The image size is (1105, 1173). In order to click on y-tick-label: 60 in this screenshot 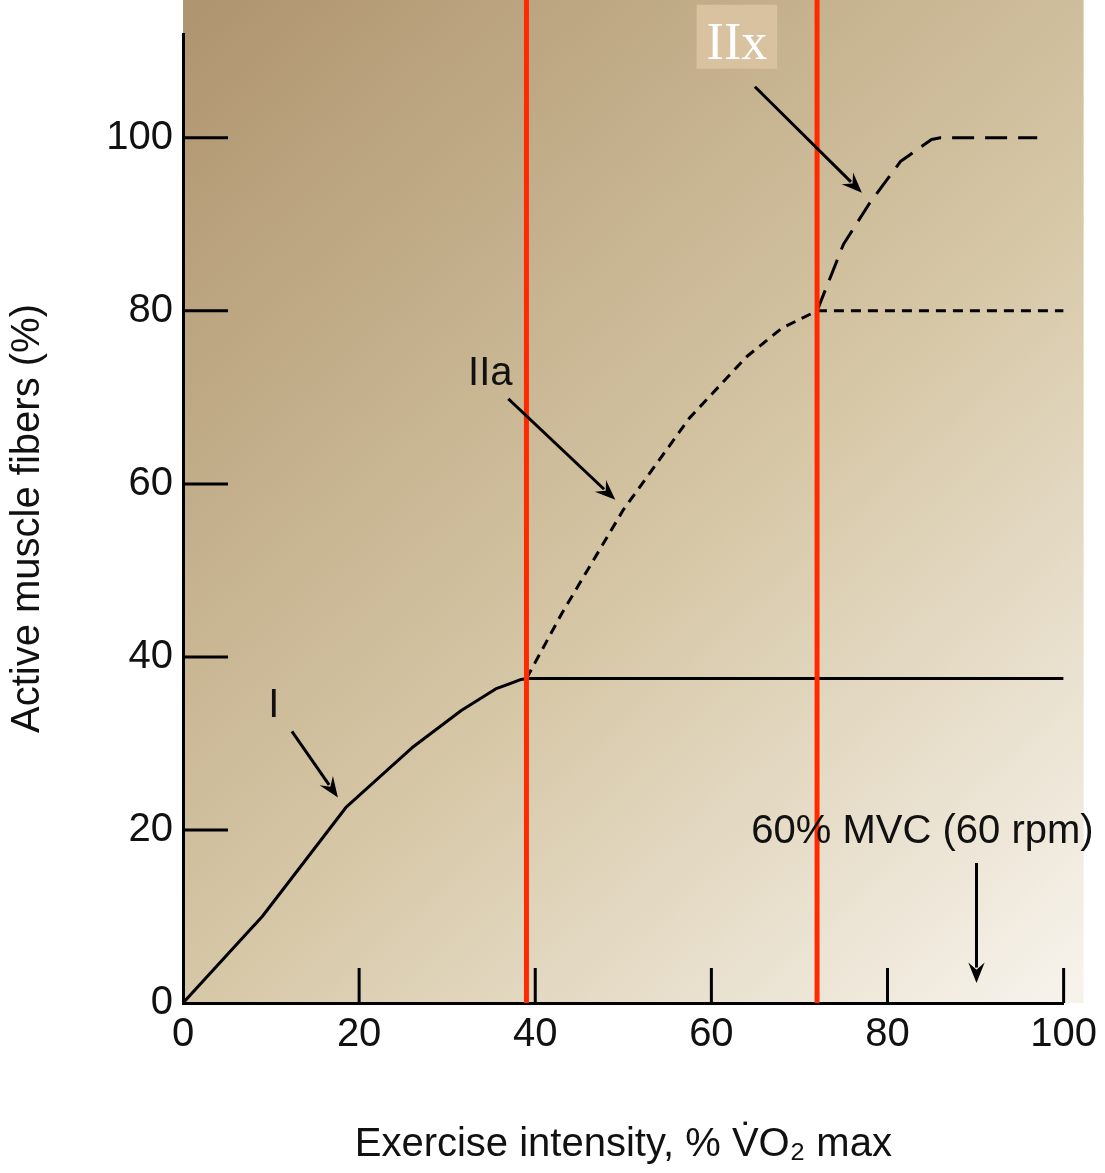, I will do `click(150, 480)`.